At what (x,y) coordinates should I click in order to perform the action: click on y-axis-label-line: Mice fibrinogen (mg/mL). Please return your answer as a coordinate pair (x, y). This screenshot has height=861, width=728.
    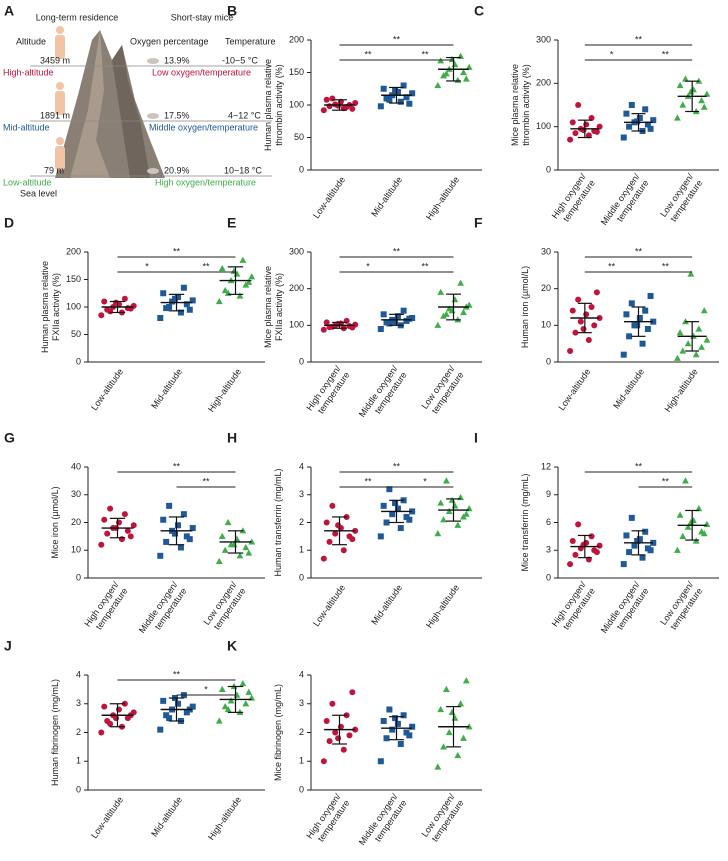
    Looking at the image, I should click on (278, 732).